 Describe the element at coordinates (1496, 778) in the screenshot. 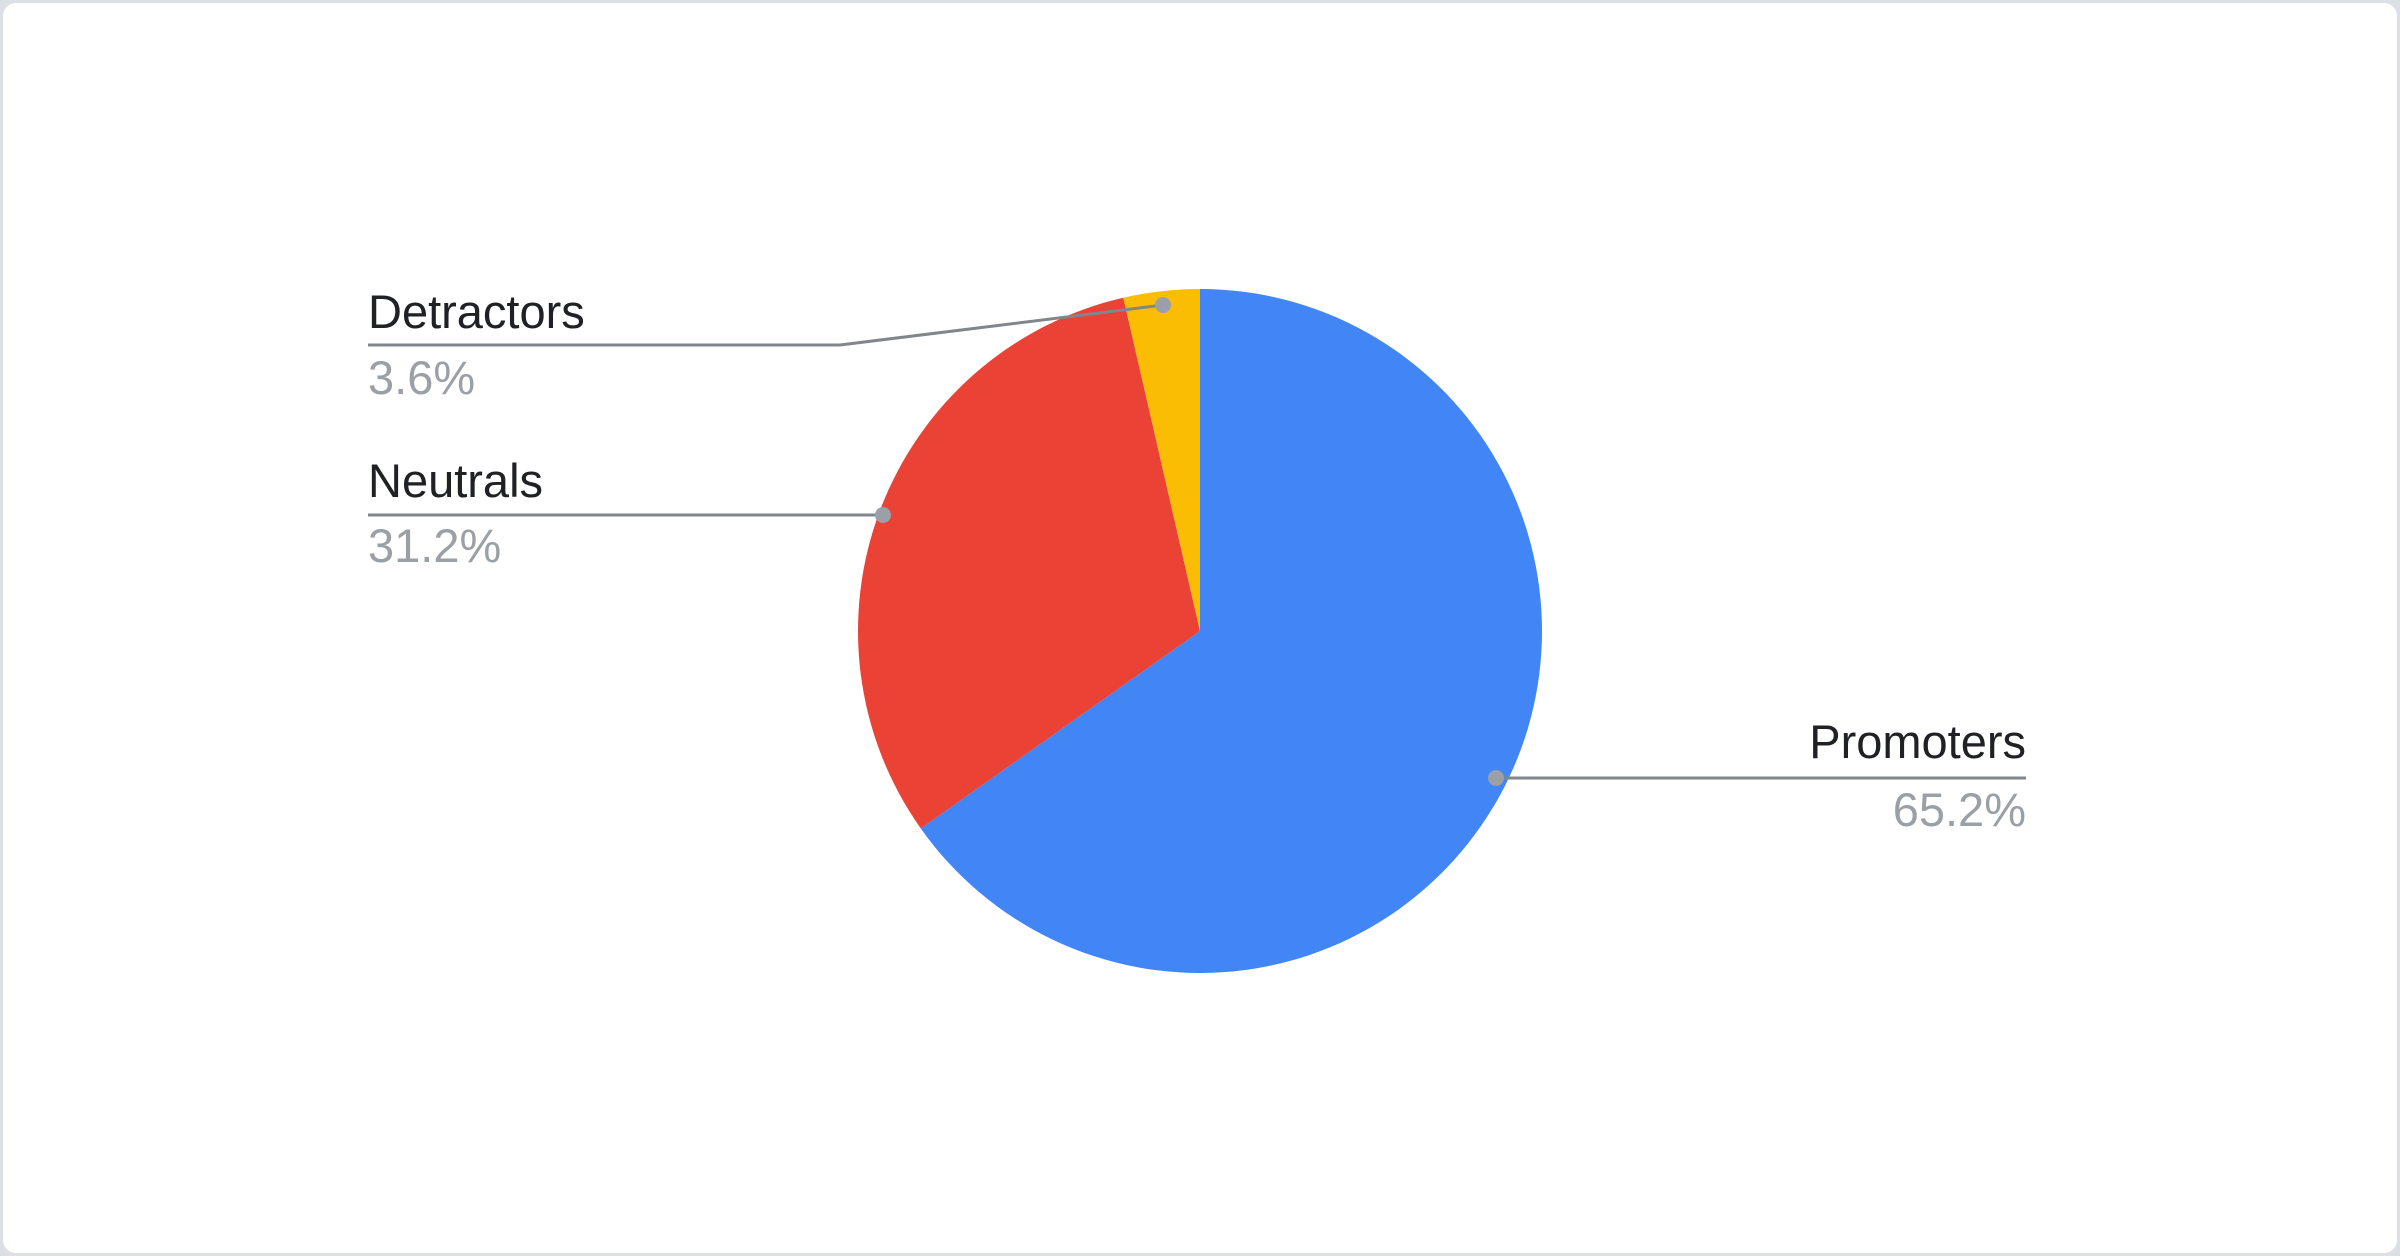

I see `leader-dot-promoters` at that location.